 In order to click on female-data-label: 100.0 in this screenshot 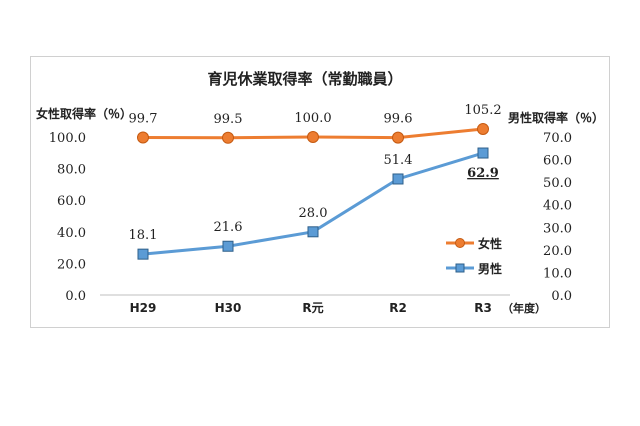, I will do `click(312, 118)`.